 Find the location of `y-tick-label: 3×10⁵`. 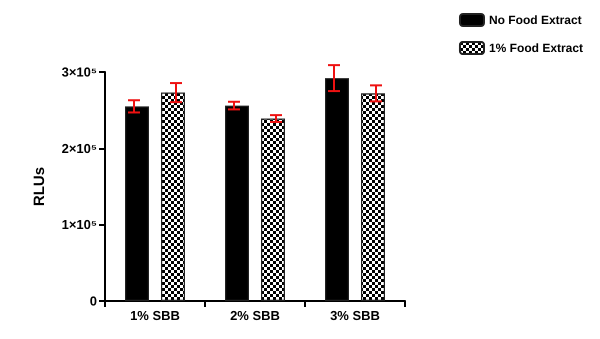

y-tick-label: 3×10⁵ is located at coordinates (79, 72).